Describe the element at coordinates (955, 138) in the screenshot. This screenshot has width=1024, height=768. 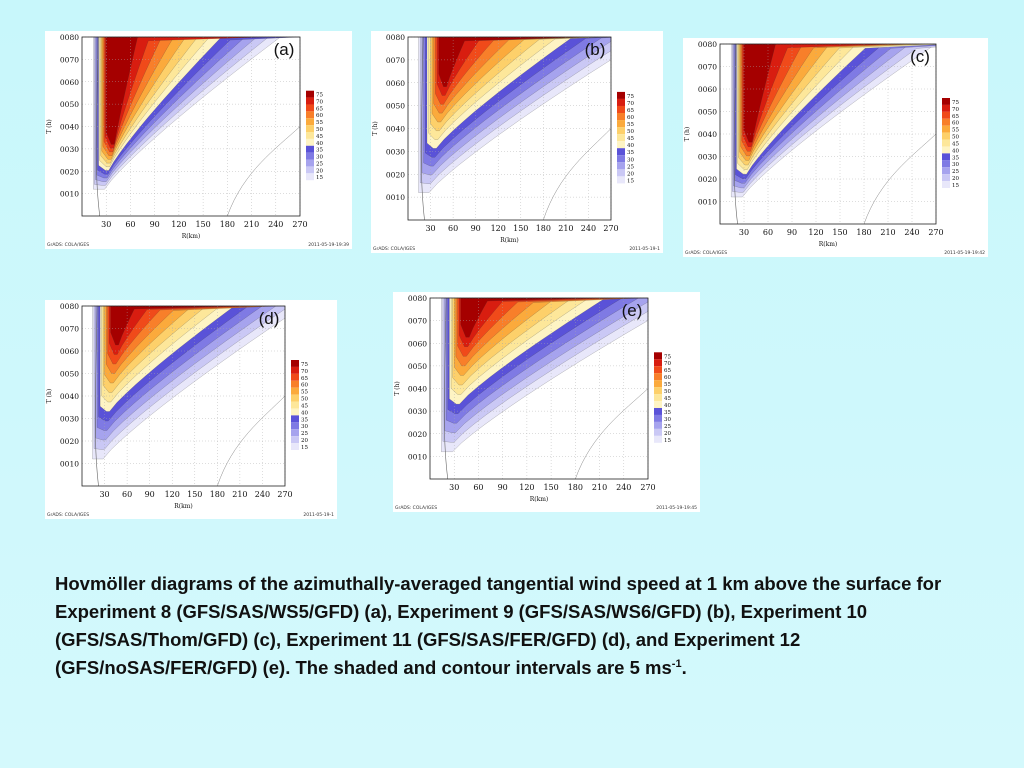
I see `colorbar-label: 50` at that location.